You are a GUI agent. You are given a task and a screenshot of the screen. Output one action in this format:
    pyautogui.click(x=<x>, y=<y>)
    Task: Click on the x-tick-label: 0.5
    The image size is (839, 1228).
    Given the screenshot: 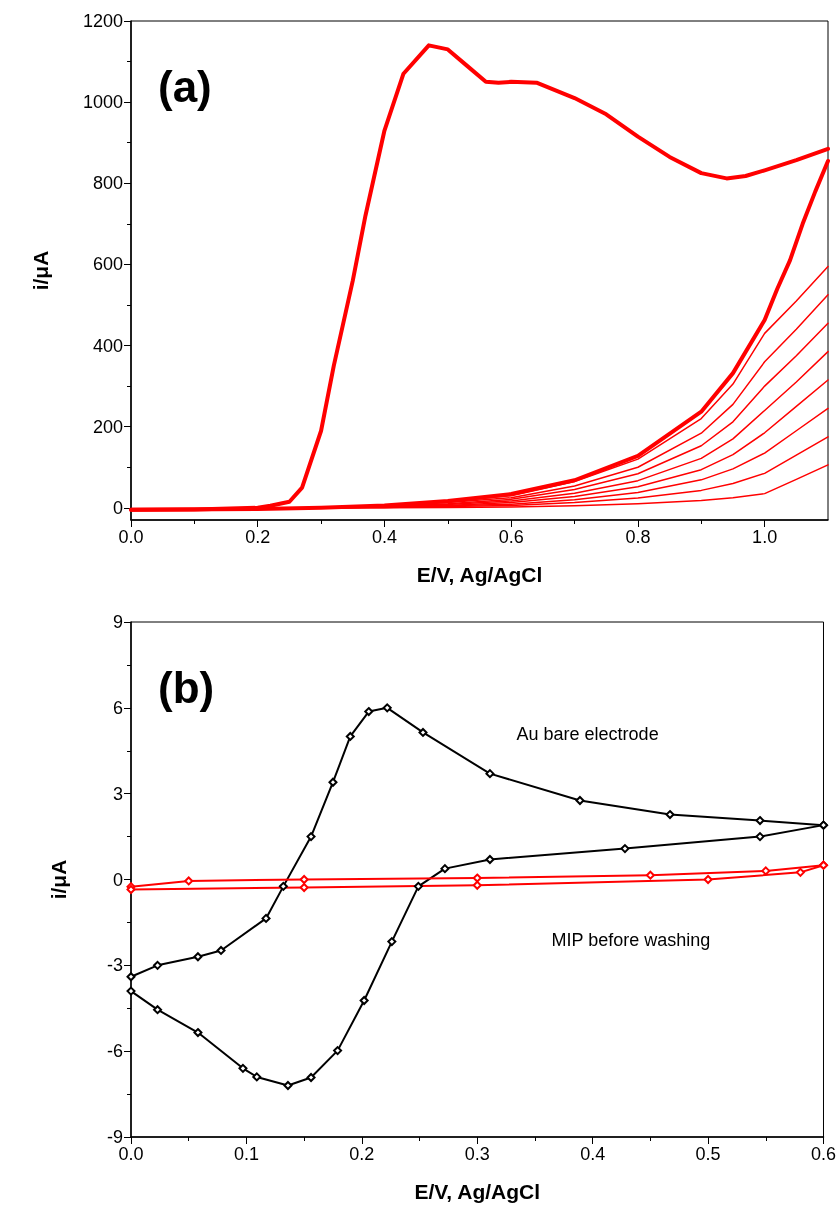 What is the action you would take?
    pyautogui.click(x=708, y=1154)
    